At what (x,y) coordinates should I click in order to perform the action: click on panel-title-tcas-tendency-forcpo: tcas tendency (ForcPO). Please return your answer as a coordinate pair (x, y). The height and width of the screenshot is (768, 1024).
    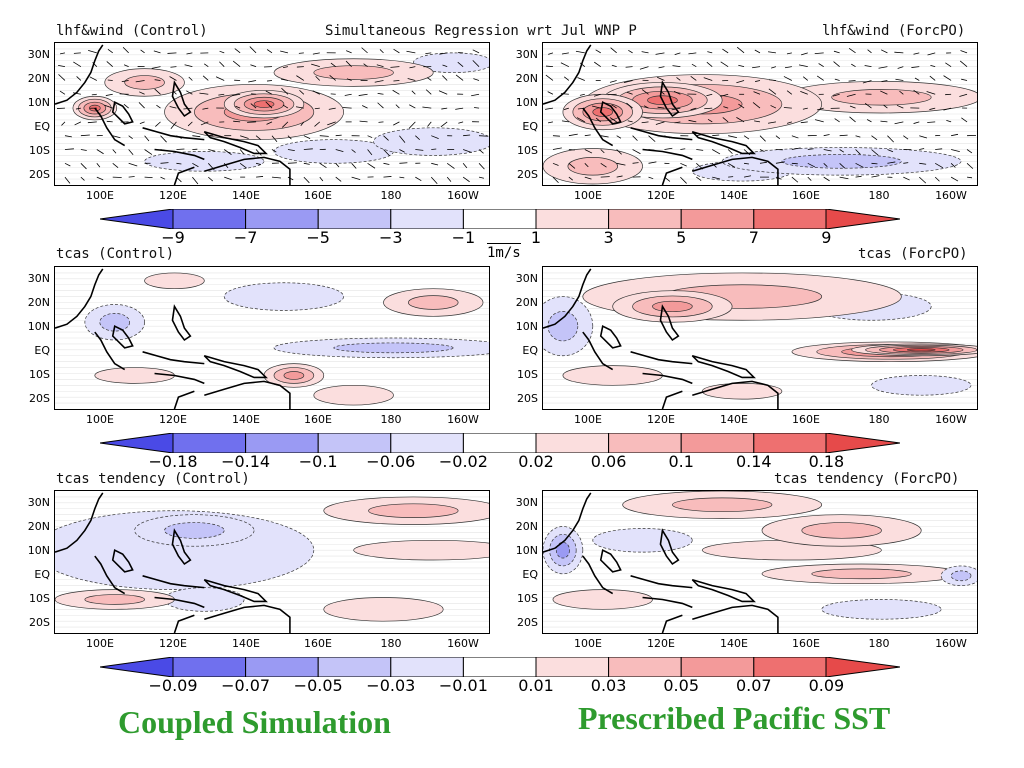
    Looking at the image, I should click on (867, 479).